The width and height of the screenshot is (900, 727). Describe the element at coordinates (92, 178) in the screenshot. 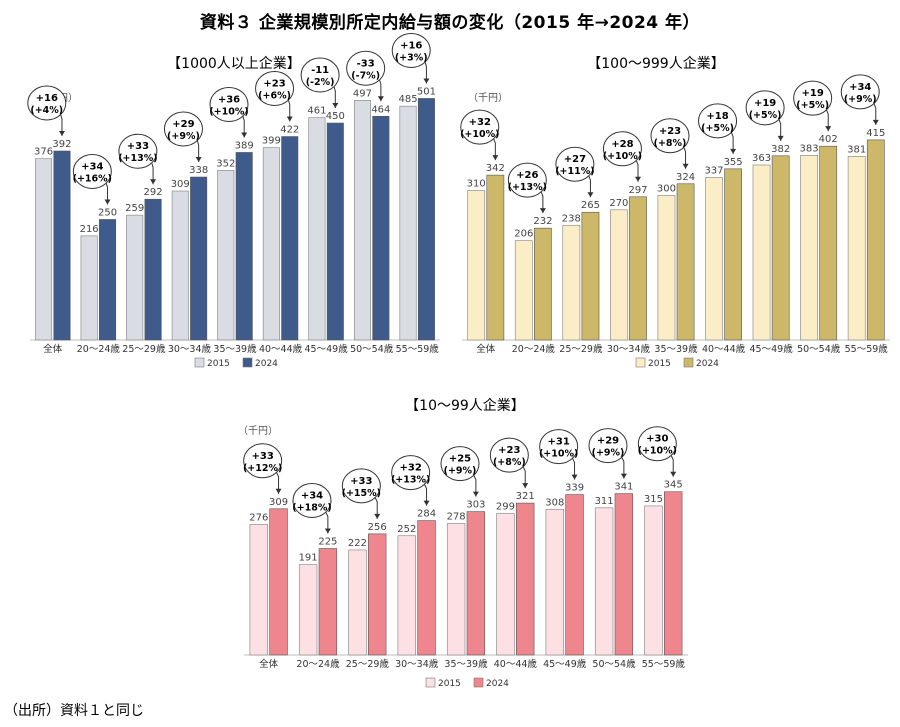

I see `change-percent: (+16%)` at that location.